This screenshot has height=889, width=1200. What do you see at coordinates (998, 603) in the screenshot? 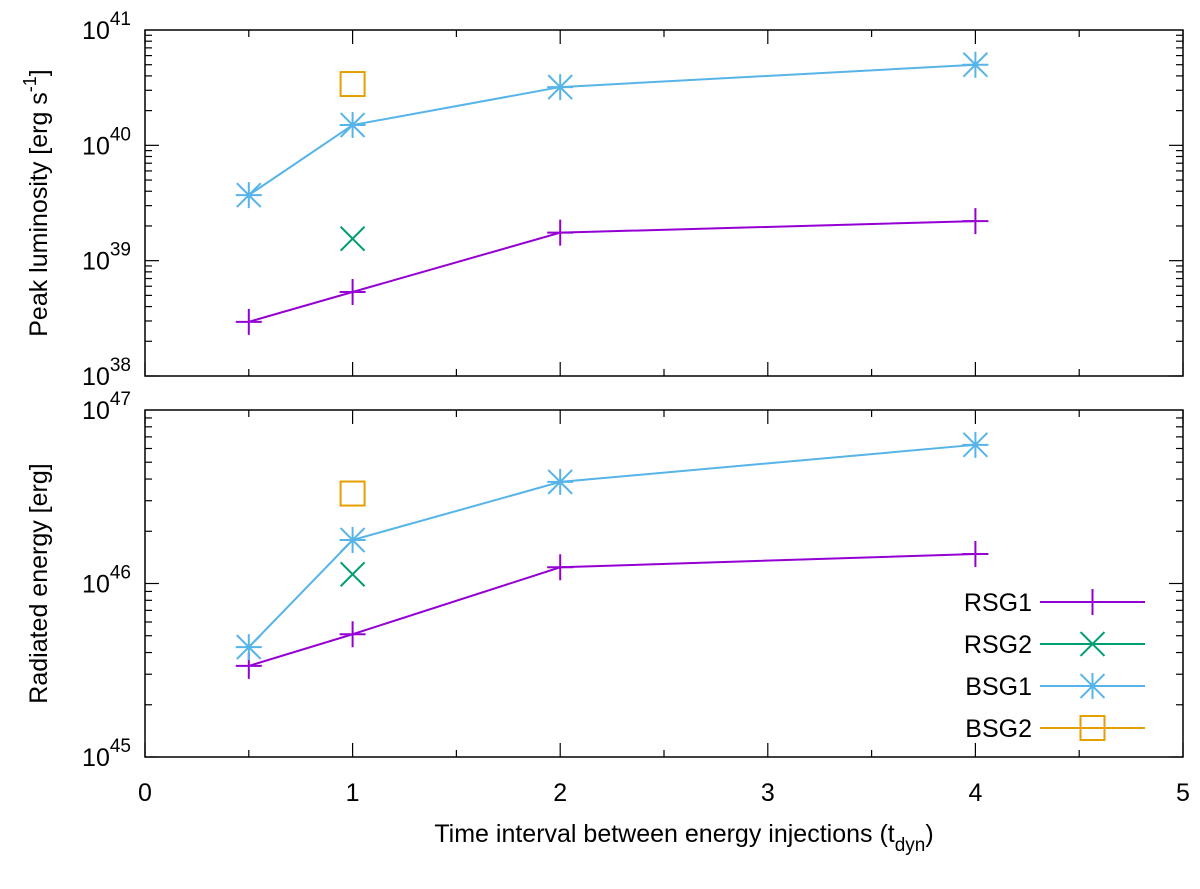
I see `legend-label: RSG1` at bounding box center [998, 603].